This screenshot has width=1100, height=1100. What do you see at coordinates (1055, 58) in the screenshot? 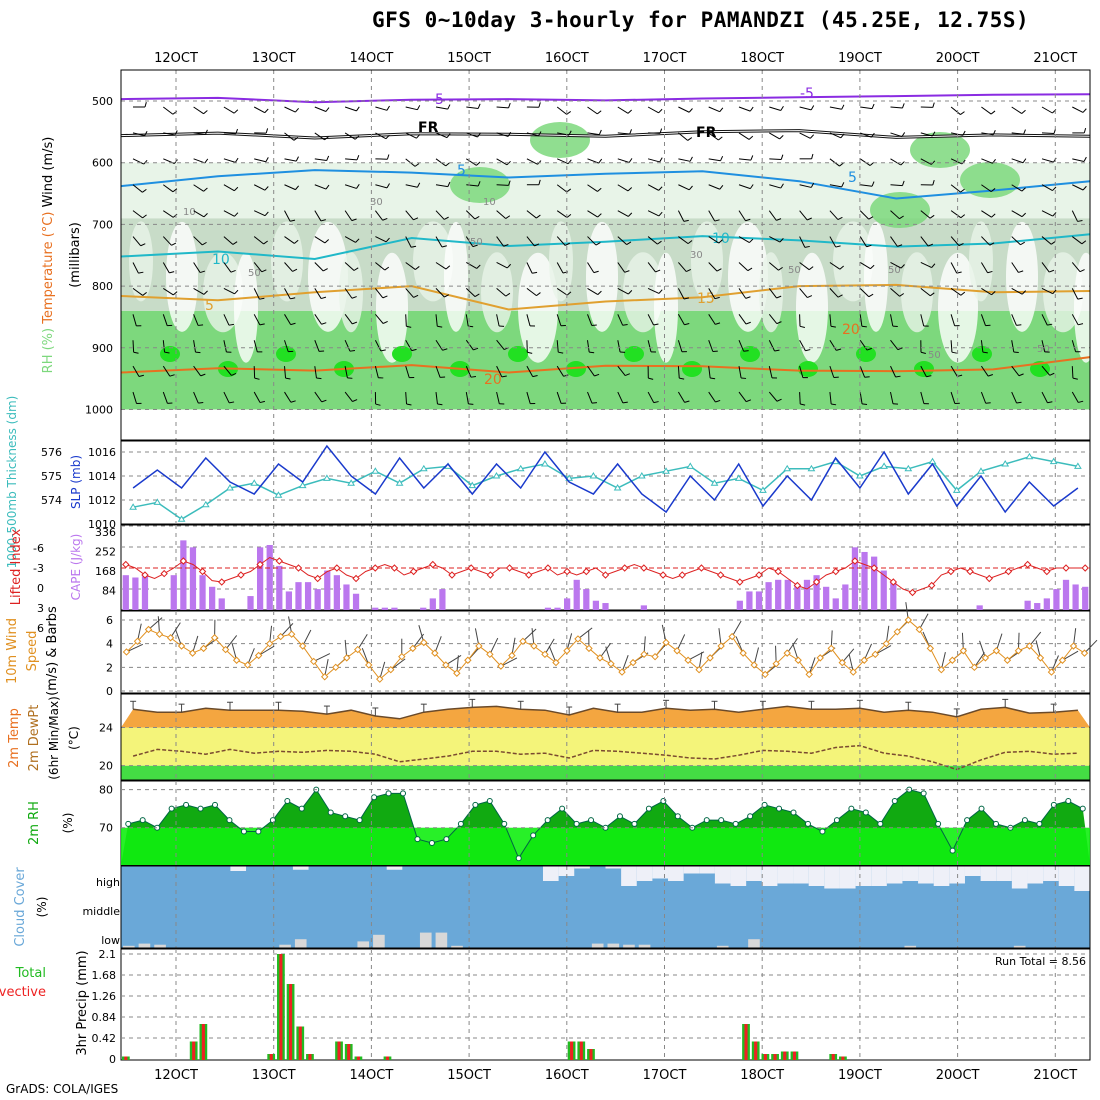
I see `date-tick-top: 21OCT` at bounding box center [1055, 58].